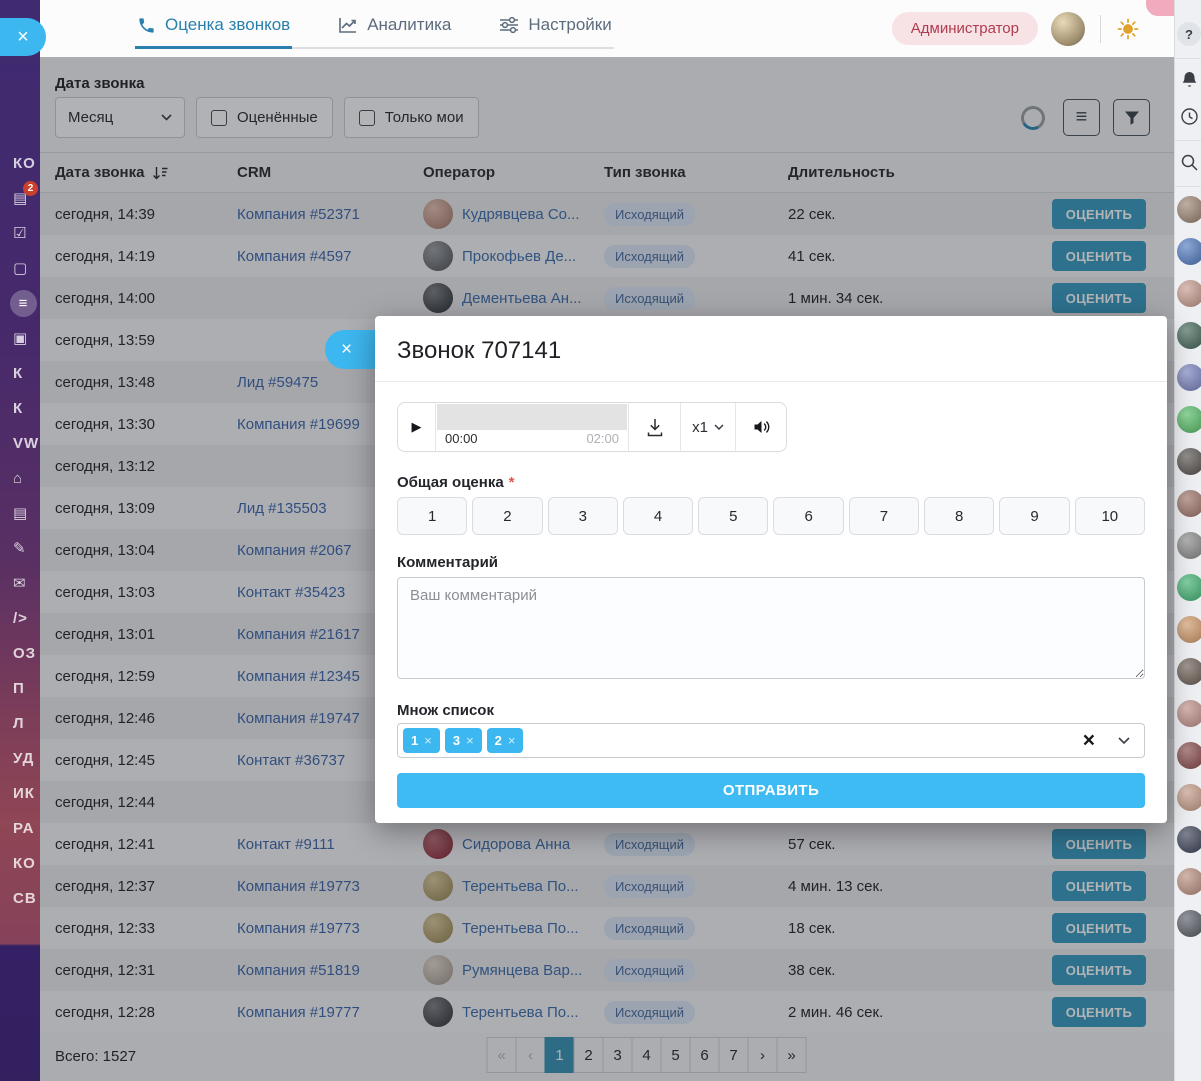  I want to click on page-button: 6, so click(704, 1055).